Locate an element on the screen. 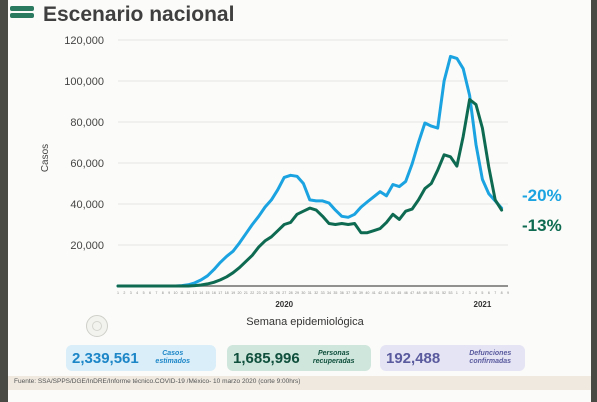 Image resolution: width=597 pixels, height=402 pixels. x-tick-label: 20 is located at coordinates (239, 293).